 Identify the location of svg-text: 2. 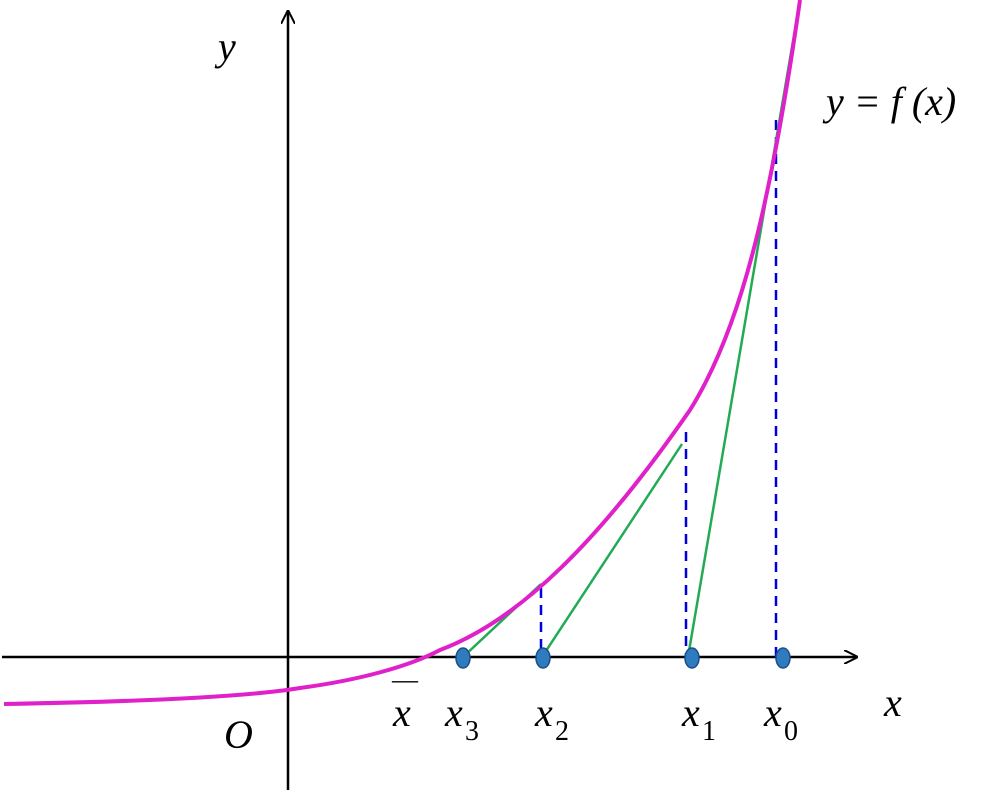
(562, 731).